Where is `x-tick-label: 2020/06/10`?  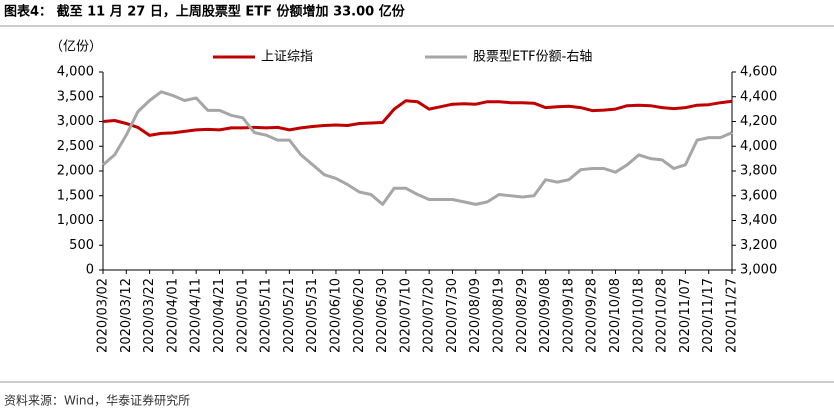
x-tick-label: 2020/06/10 is located at coordinates (335, 315).